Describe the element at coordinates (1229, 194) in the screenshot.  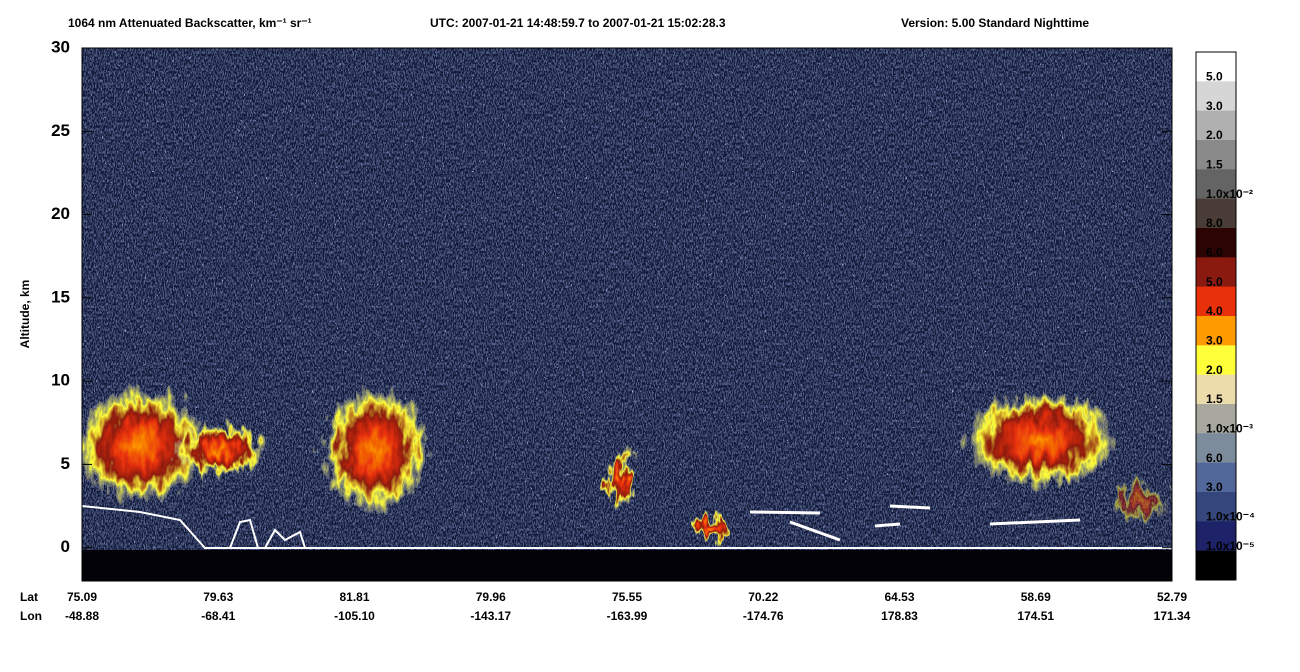
I see `colorbar-label: 1.0x10⁻²` at that location.